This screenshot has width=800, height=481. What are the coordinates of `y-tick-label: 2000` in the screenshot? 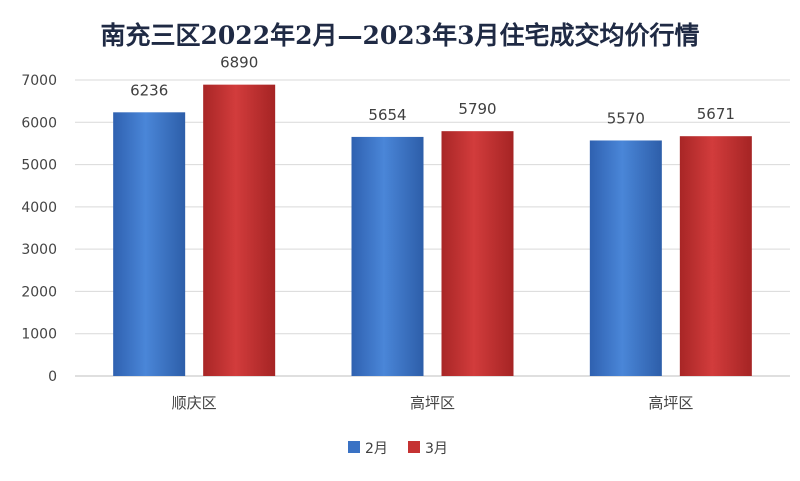 It's located at (39, 292).